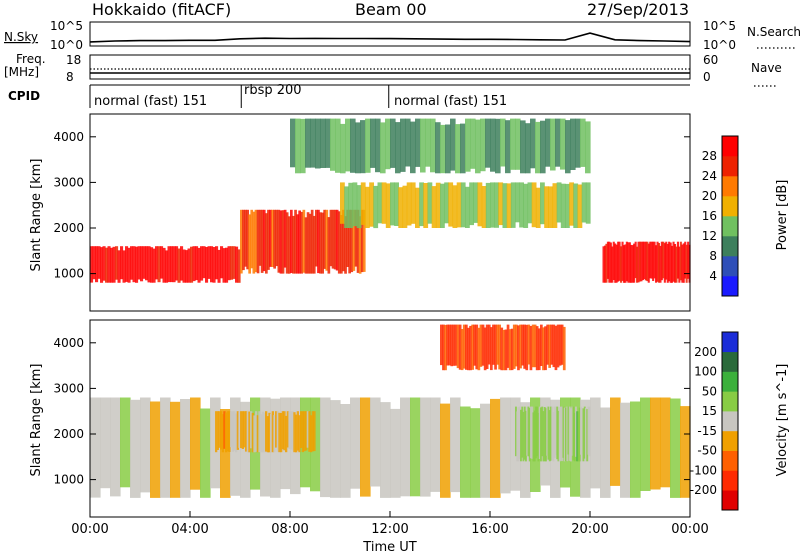 Image resolution: width=800 pixels, height=554 pixels. I want to click on colorbar-tick-label: -100, so click(703, 470).